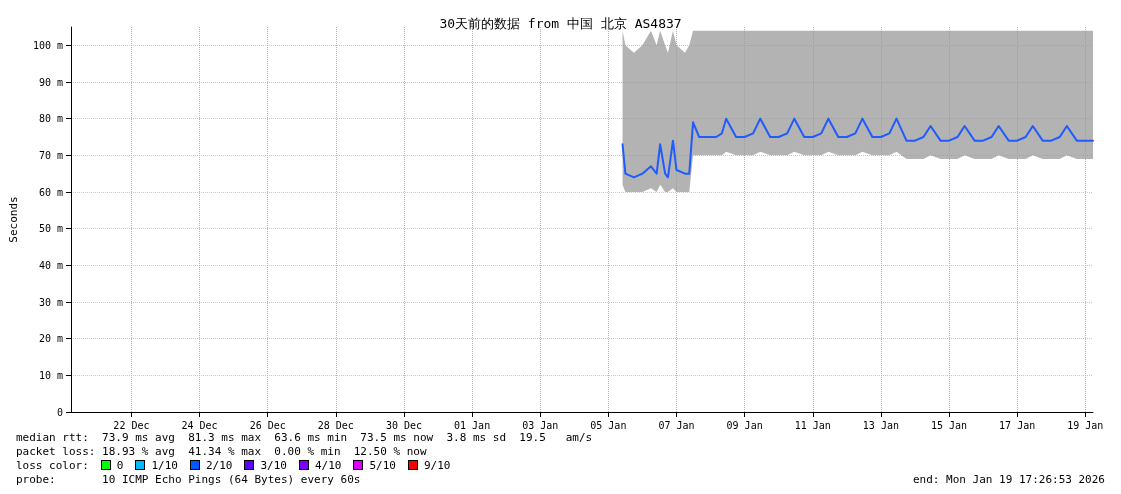  What do you see at coordinates (540, 425) in the screenshot?
I see `x-tick-label: 03 Jan` at bounding box center [540, 425].